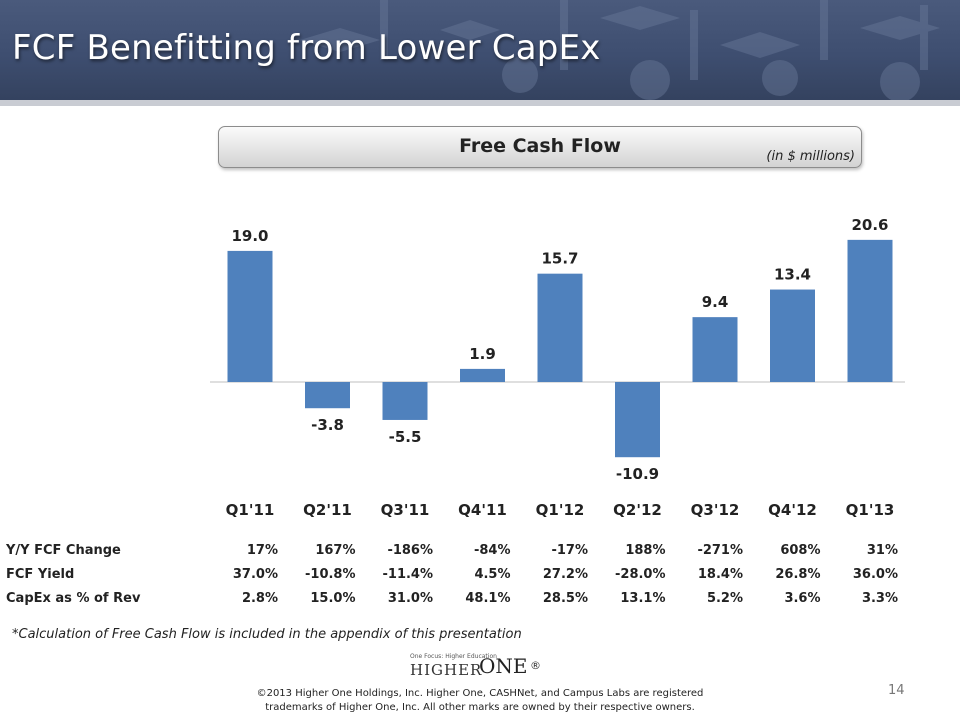 Image resolution: width=960 pixels, height=717 pixels. Describe the element at coordinates (869, 225) in the screenshot. I see `data-label-Q1'13: 20.6` at that location.